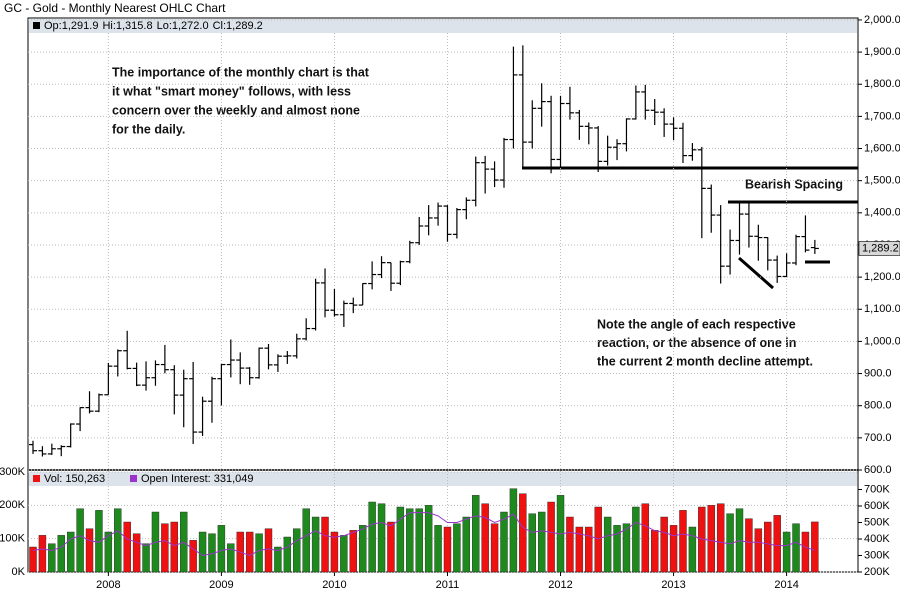  Describe the element at coordinates (443, 479) in the screenshot. I see `volume-legend-strip` at that location.